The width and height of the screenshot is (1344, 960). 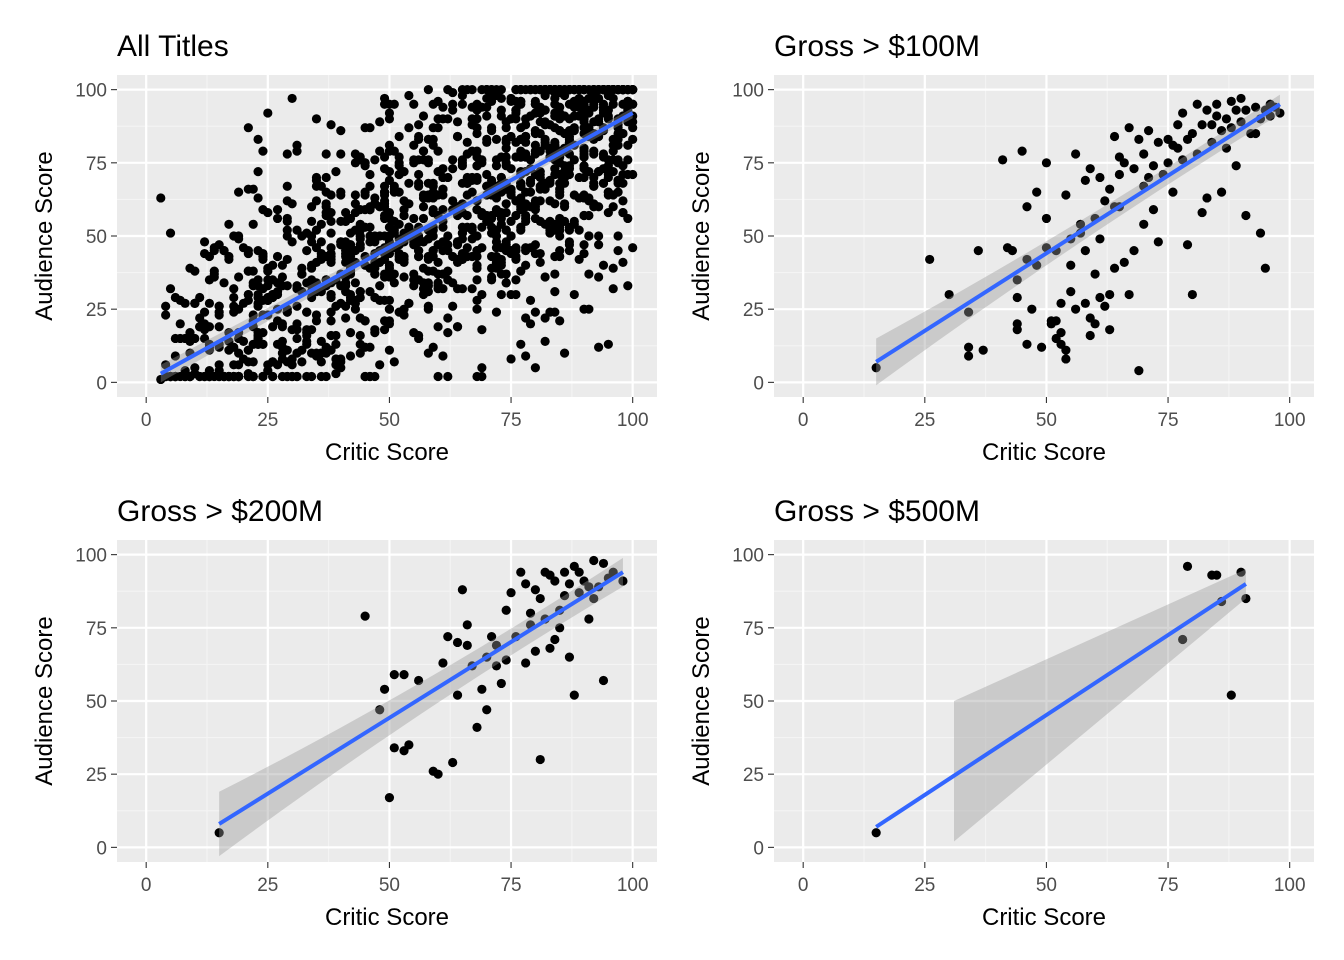 I want to click on y-axis-title: Audience Score, so click(x=44, y=700).